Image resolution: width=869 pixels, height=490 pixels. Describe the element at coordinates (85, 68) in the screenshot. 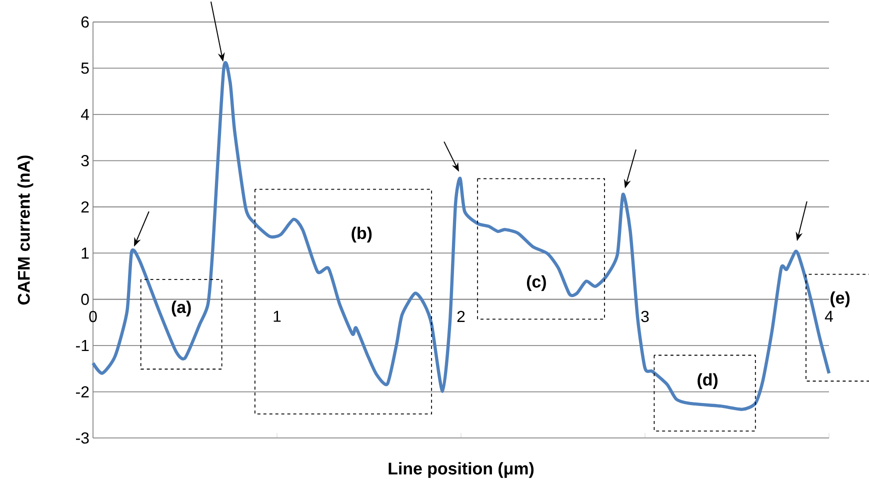

I see `y-tick-label: 5` at that location.